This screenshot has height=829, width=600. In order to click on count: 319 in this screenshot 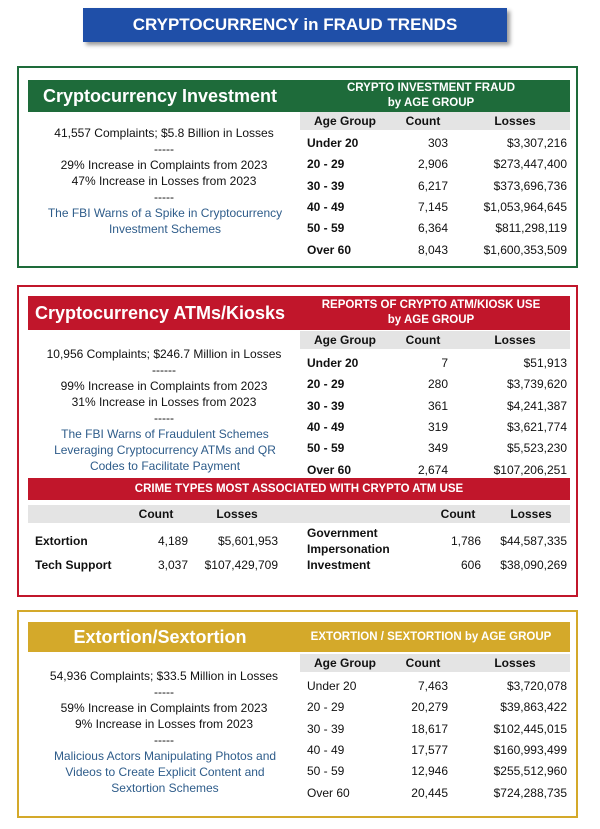, I will do `click(437, 426)`.